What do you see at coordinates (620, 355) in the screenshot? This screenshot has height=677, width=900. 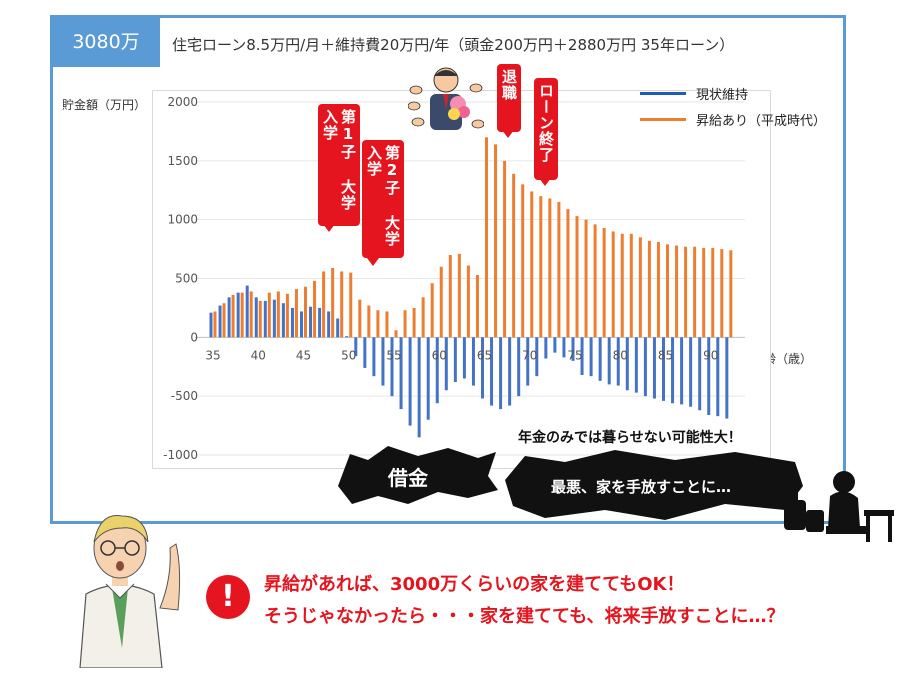 I see `x-tick-label: 80` at bounding box center [620, 355].